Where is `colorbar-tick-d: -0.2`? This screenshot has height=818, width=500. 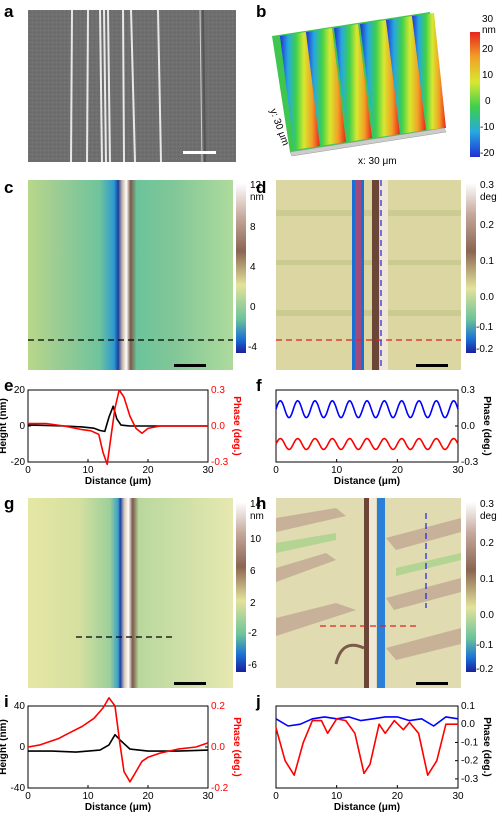
colorbar-tick-d: -0.2 is located at coordinates (485, 349).